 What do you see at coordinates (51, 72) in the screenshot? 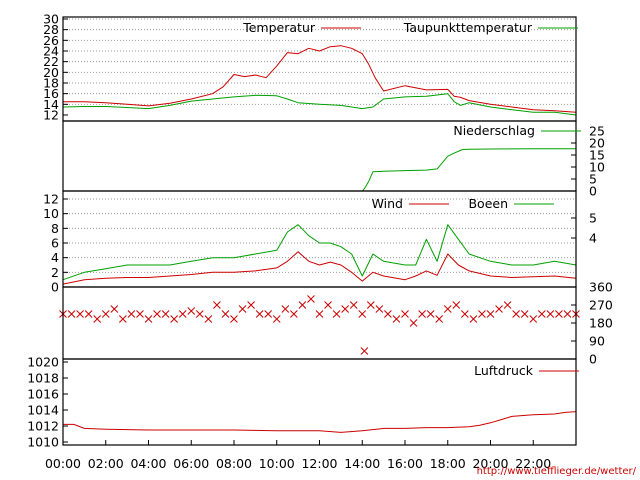
I see `left-tick-label-temperature-20: 20` at bounding box center [51, 72].